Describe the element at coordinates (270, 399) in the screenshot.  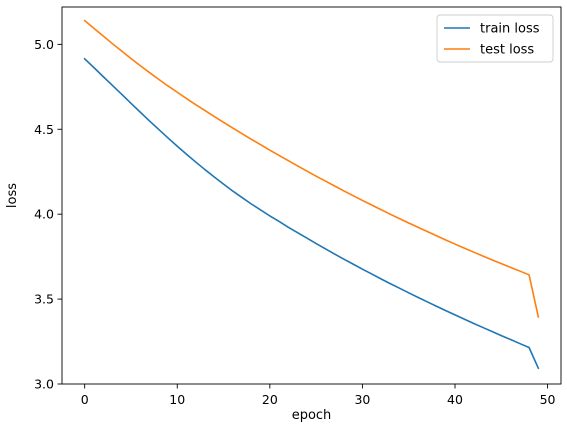
I see `x-tick-label: 20` at that location.